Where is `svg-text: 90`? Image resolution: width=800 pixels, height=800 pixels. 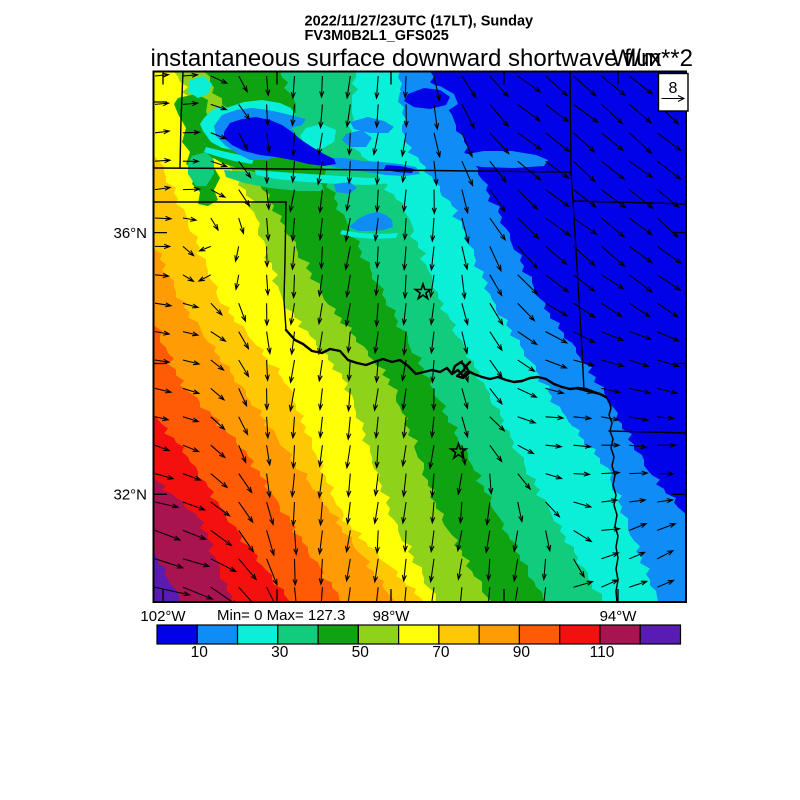 svg-text: 90 is located at coordinates (522, 652).